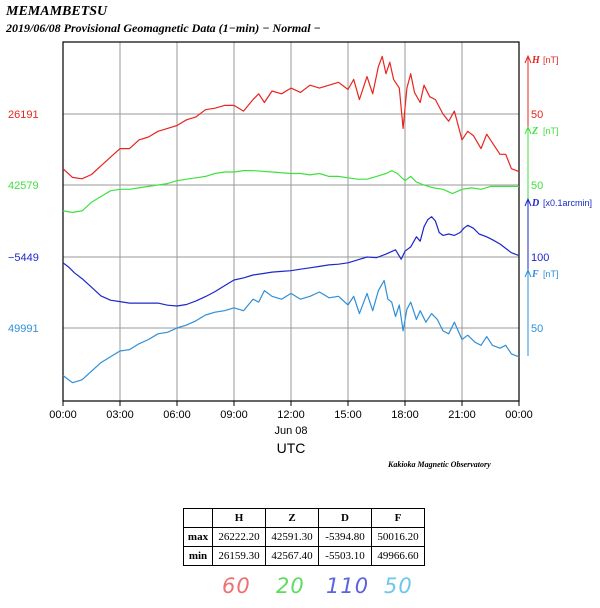 This screenshot has height=608, width=600. What do you see at coordinates (439, 464) in the screenshot?
I see `observatory-credit: Kakioka Magnetic Observatory` at bounding box center [439, 464].